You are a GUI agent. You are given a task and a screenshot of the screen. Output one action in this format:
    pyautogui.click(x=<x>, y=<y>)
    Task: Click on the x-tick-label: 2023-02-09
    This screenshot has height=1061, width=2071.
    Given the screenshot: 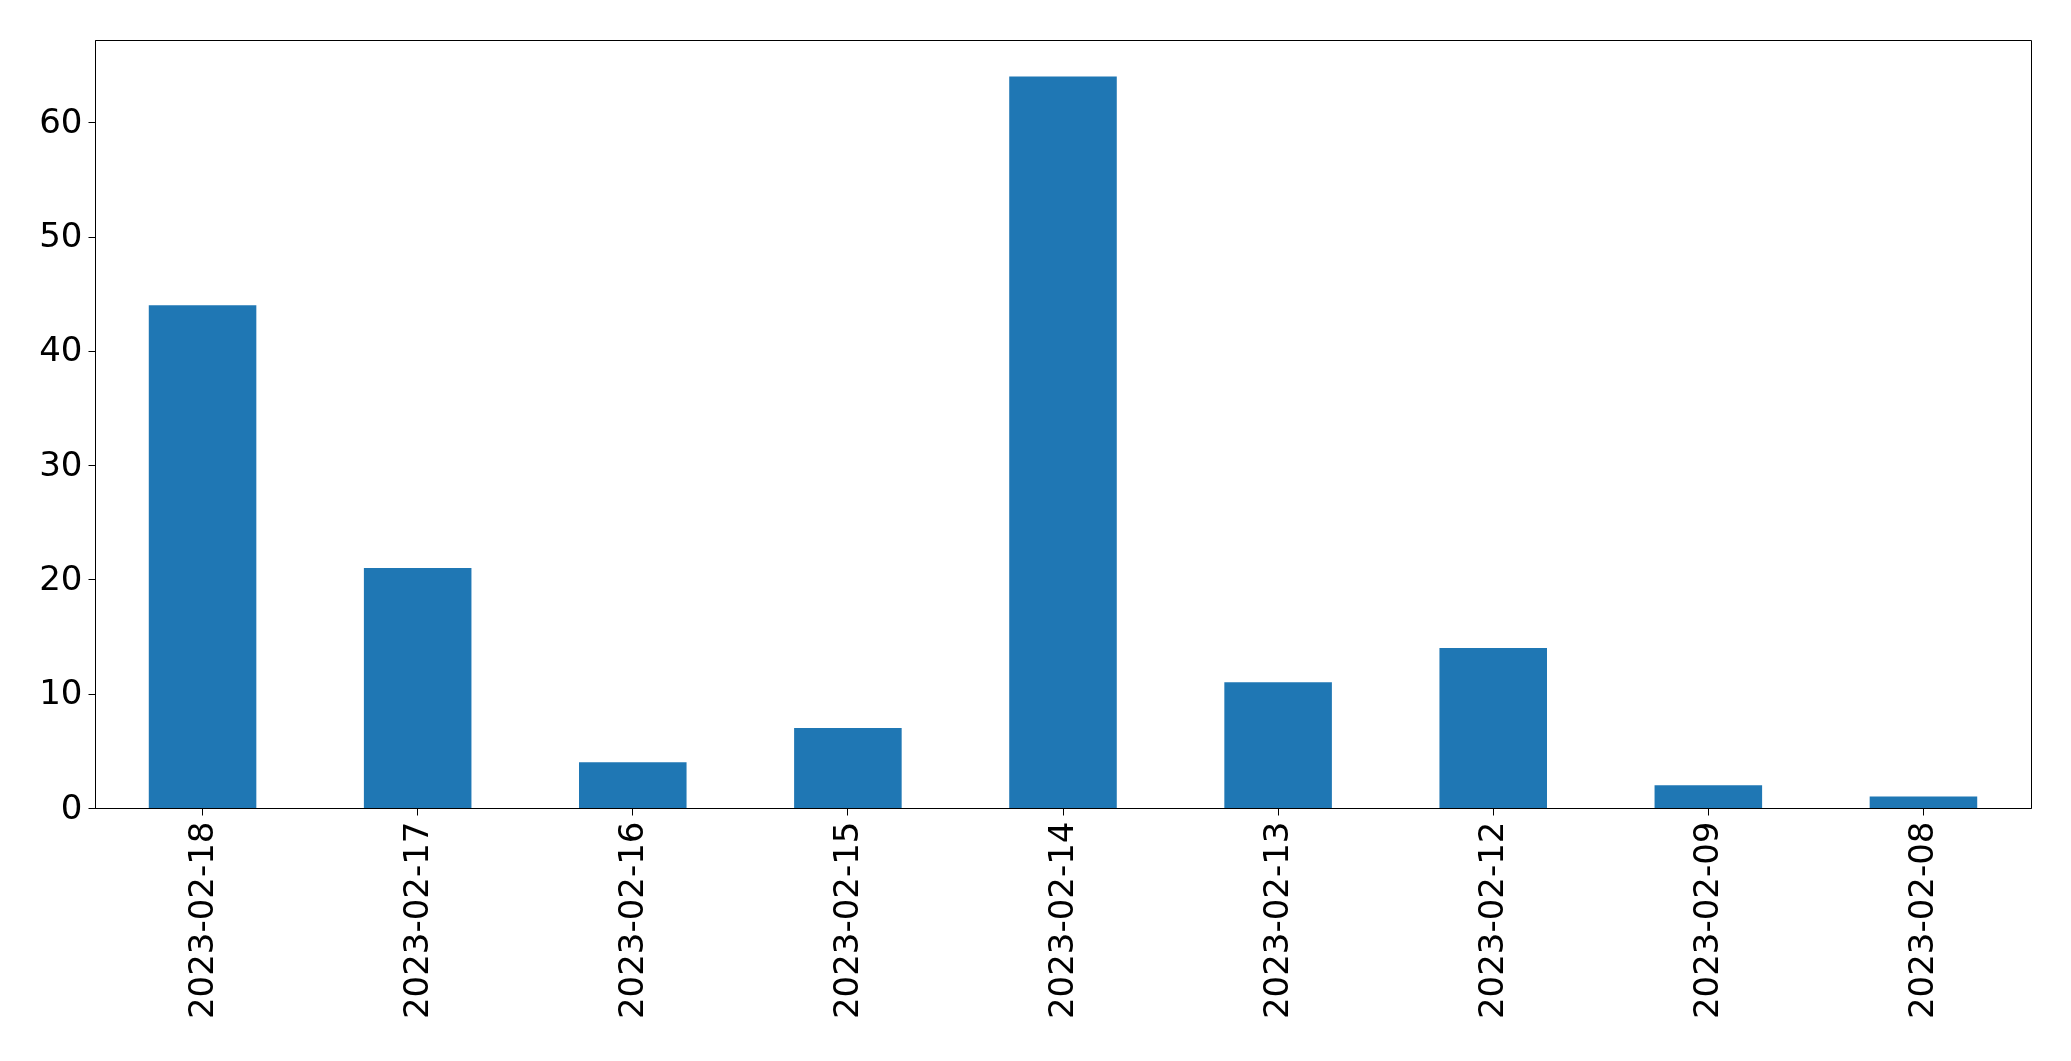 What is the action you would take?
    pyautogui.click(x=1706, y=920)
    